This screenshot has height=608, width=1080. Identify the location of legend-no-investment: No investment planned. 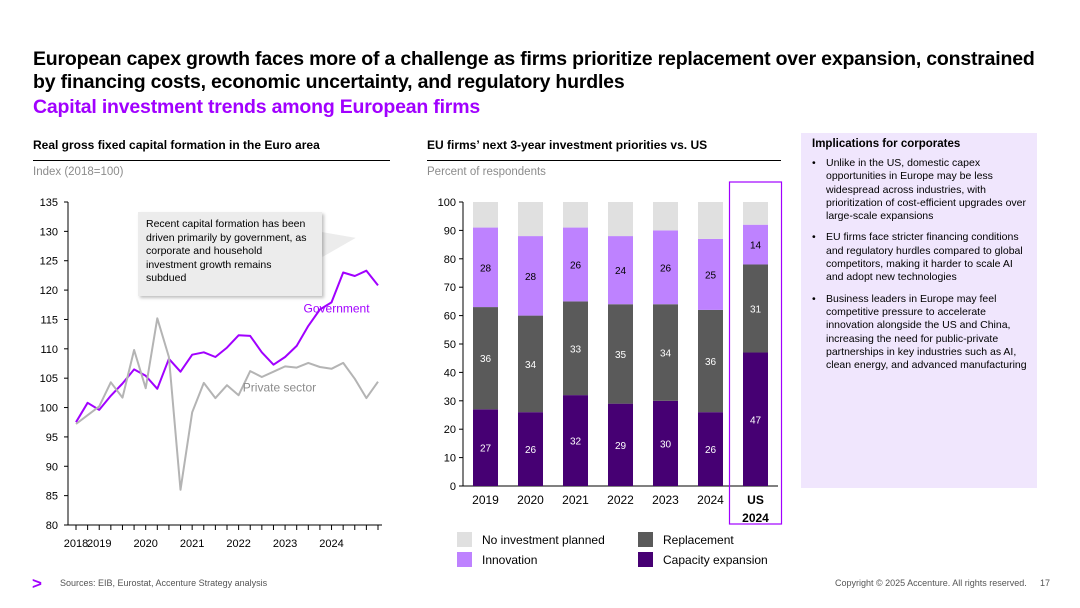
(531, 539).